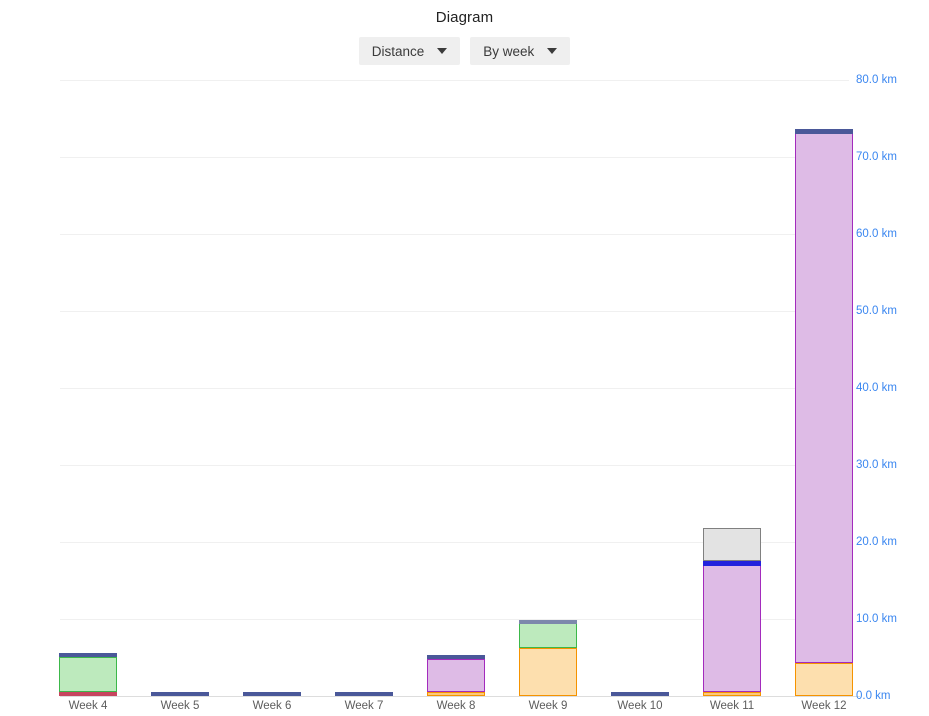  I want to click on bar-segment-pink-line, so click(88, 694).